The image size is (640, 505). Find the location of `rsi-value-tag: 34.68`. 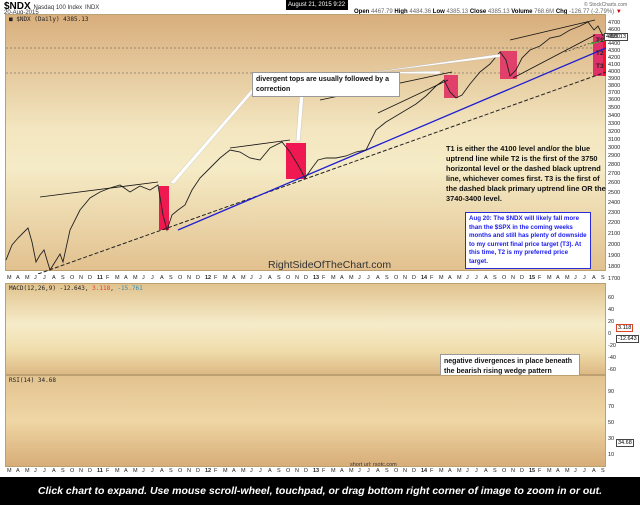

rsi-value-tag: 34.68 is located at coordinates (625, 443).